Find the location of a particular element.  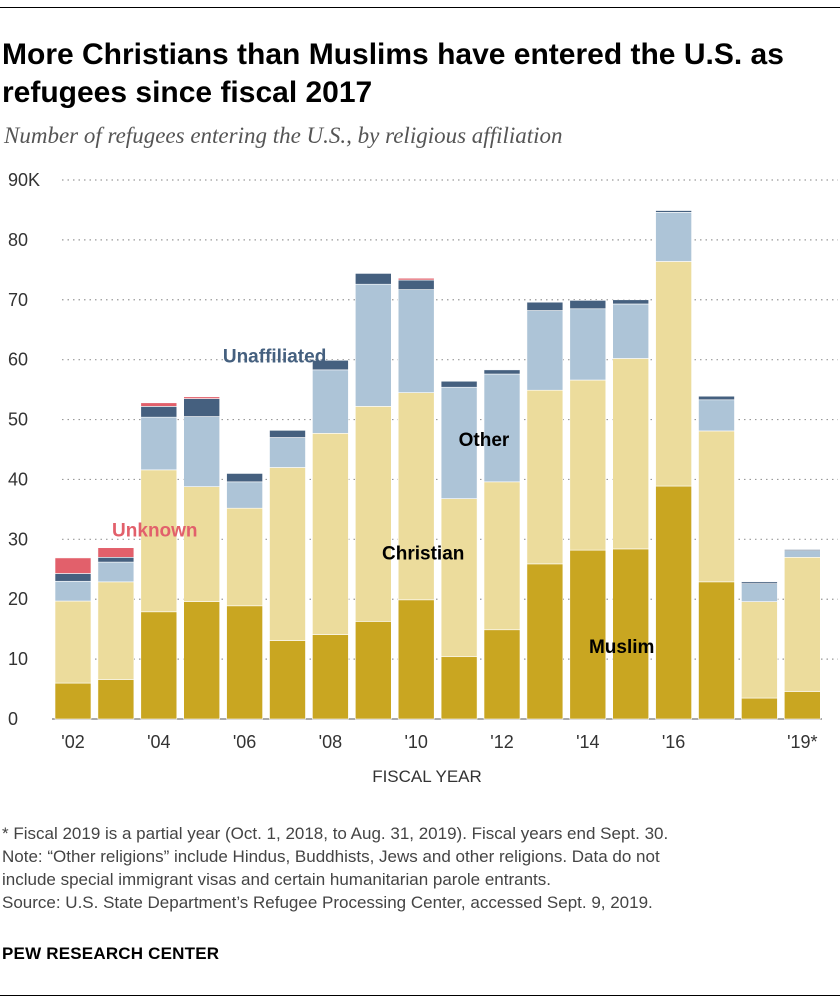

bottom-rule is located at coordinates (420, 995).